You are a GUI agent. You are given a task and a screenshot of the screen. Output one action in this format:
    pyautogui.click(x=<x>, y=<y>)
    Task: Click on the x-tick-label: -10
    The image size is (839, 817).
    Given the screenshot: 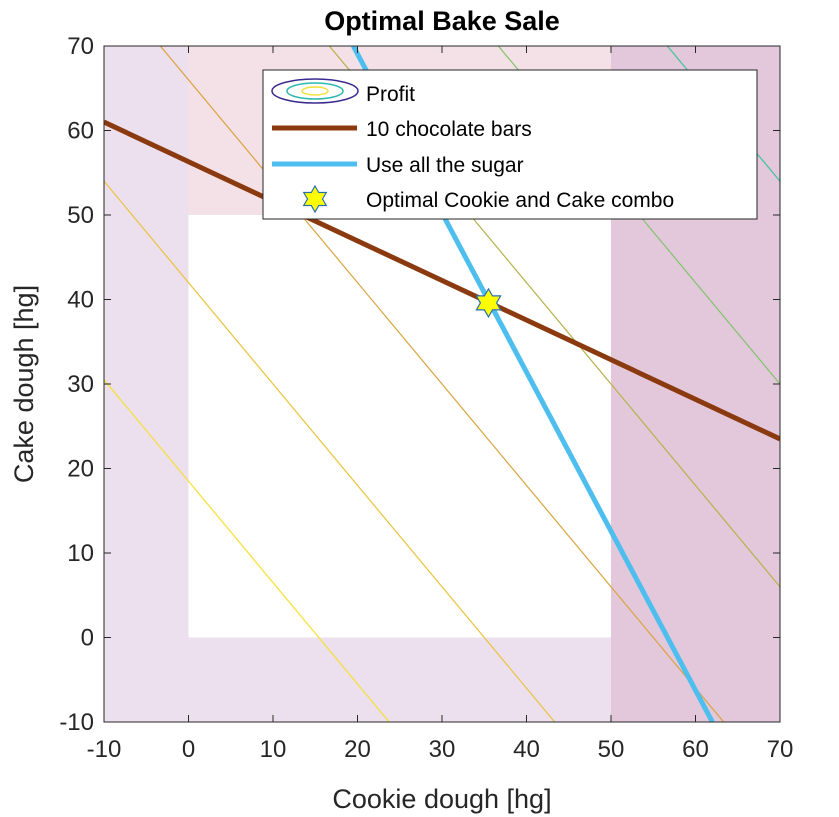 What is the action you would take?
    pyautogui.click(x=104, y=749)
    